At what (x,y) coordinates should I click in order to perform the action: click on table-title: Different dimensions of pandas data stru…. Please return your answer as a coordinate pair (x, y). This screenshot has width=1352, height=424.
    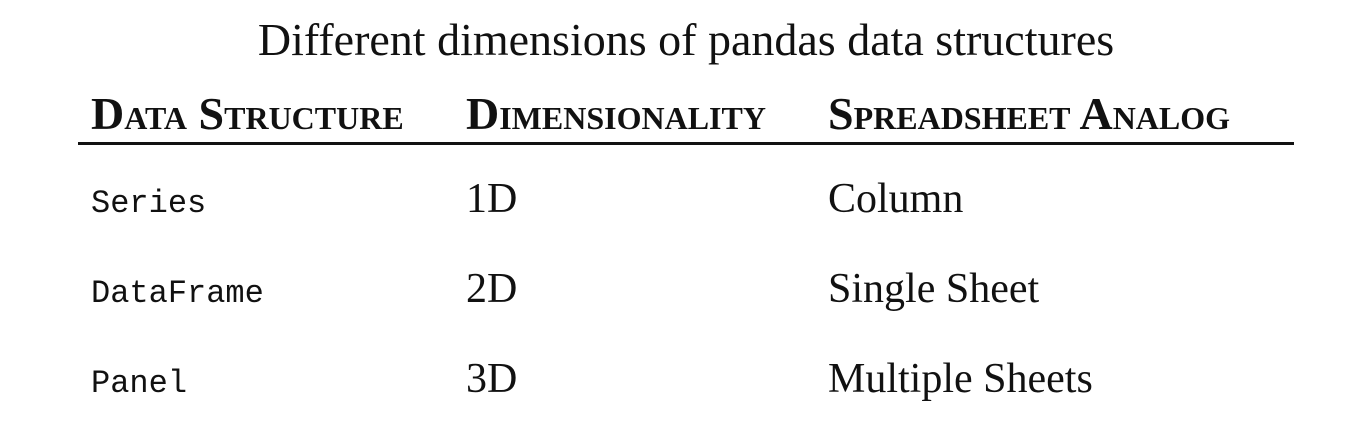
    Looking at the image, I should click on (686, 39).